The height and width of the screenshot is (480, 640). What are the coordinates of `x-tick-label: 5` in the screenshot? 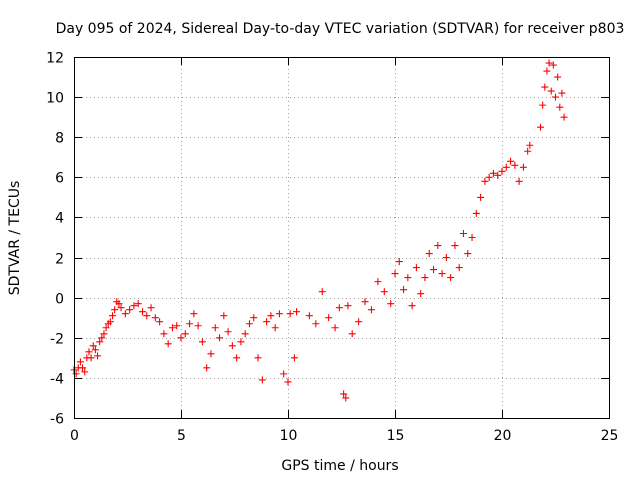 It's located at (181, 436).